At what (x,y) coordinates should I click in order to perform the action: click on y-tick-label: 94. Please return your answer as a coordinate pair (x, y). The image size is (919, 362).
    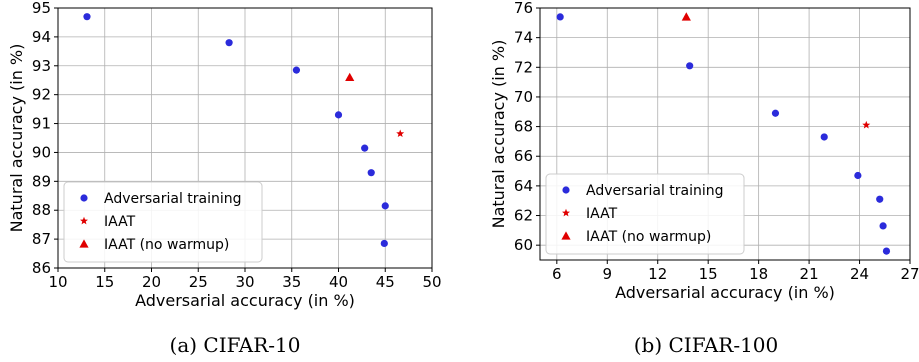
    Looking at the image, I should click on (41, 37).